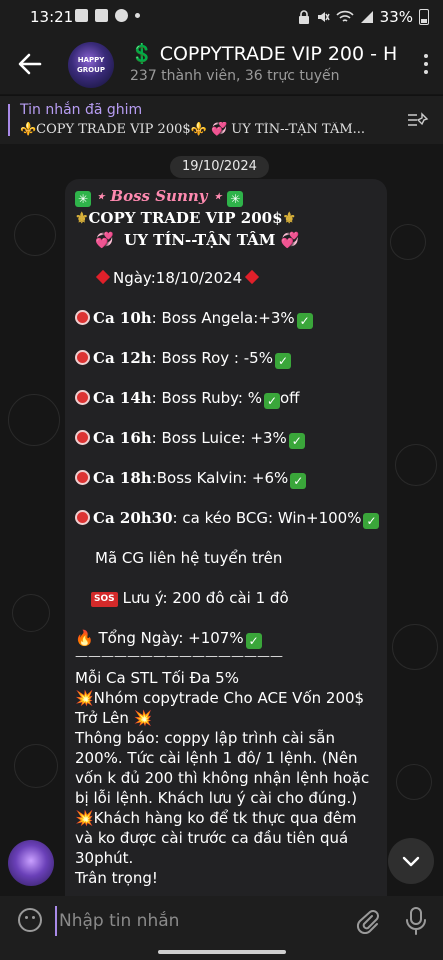 The width and height of the screenshot is (443, 960). What do you see at coordinates (194, 319) in the screenshot?
I see `session-line: Ca 10h: Boss Angela:+3% ✓` at bounding box center [194, 319].